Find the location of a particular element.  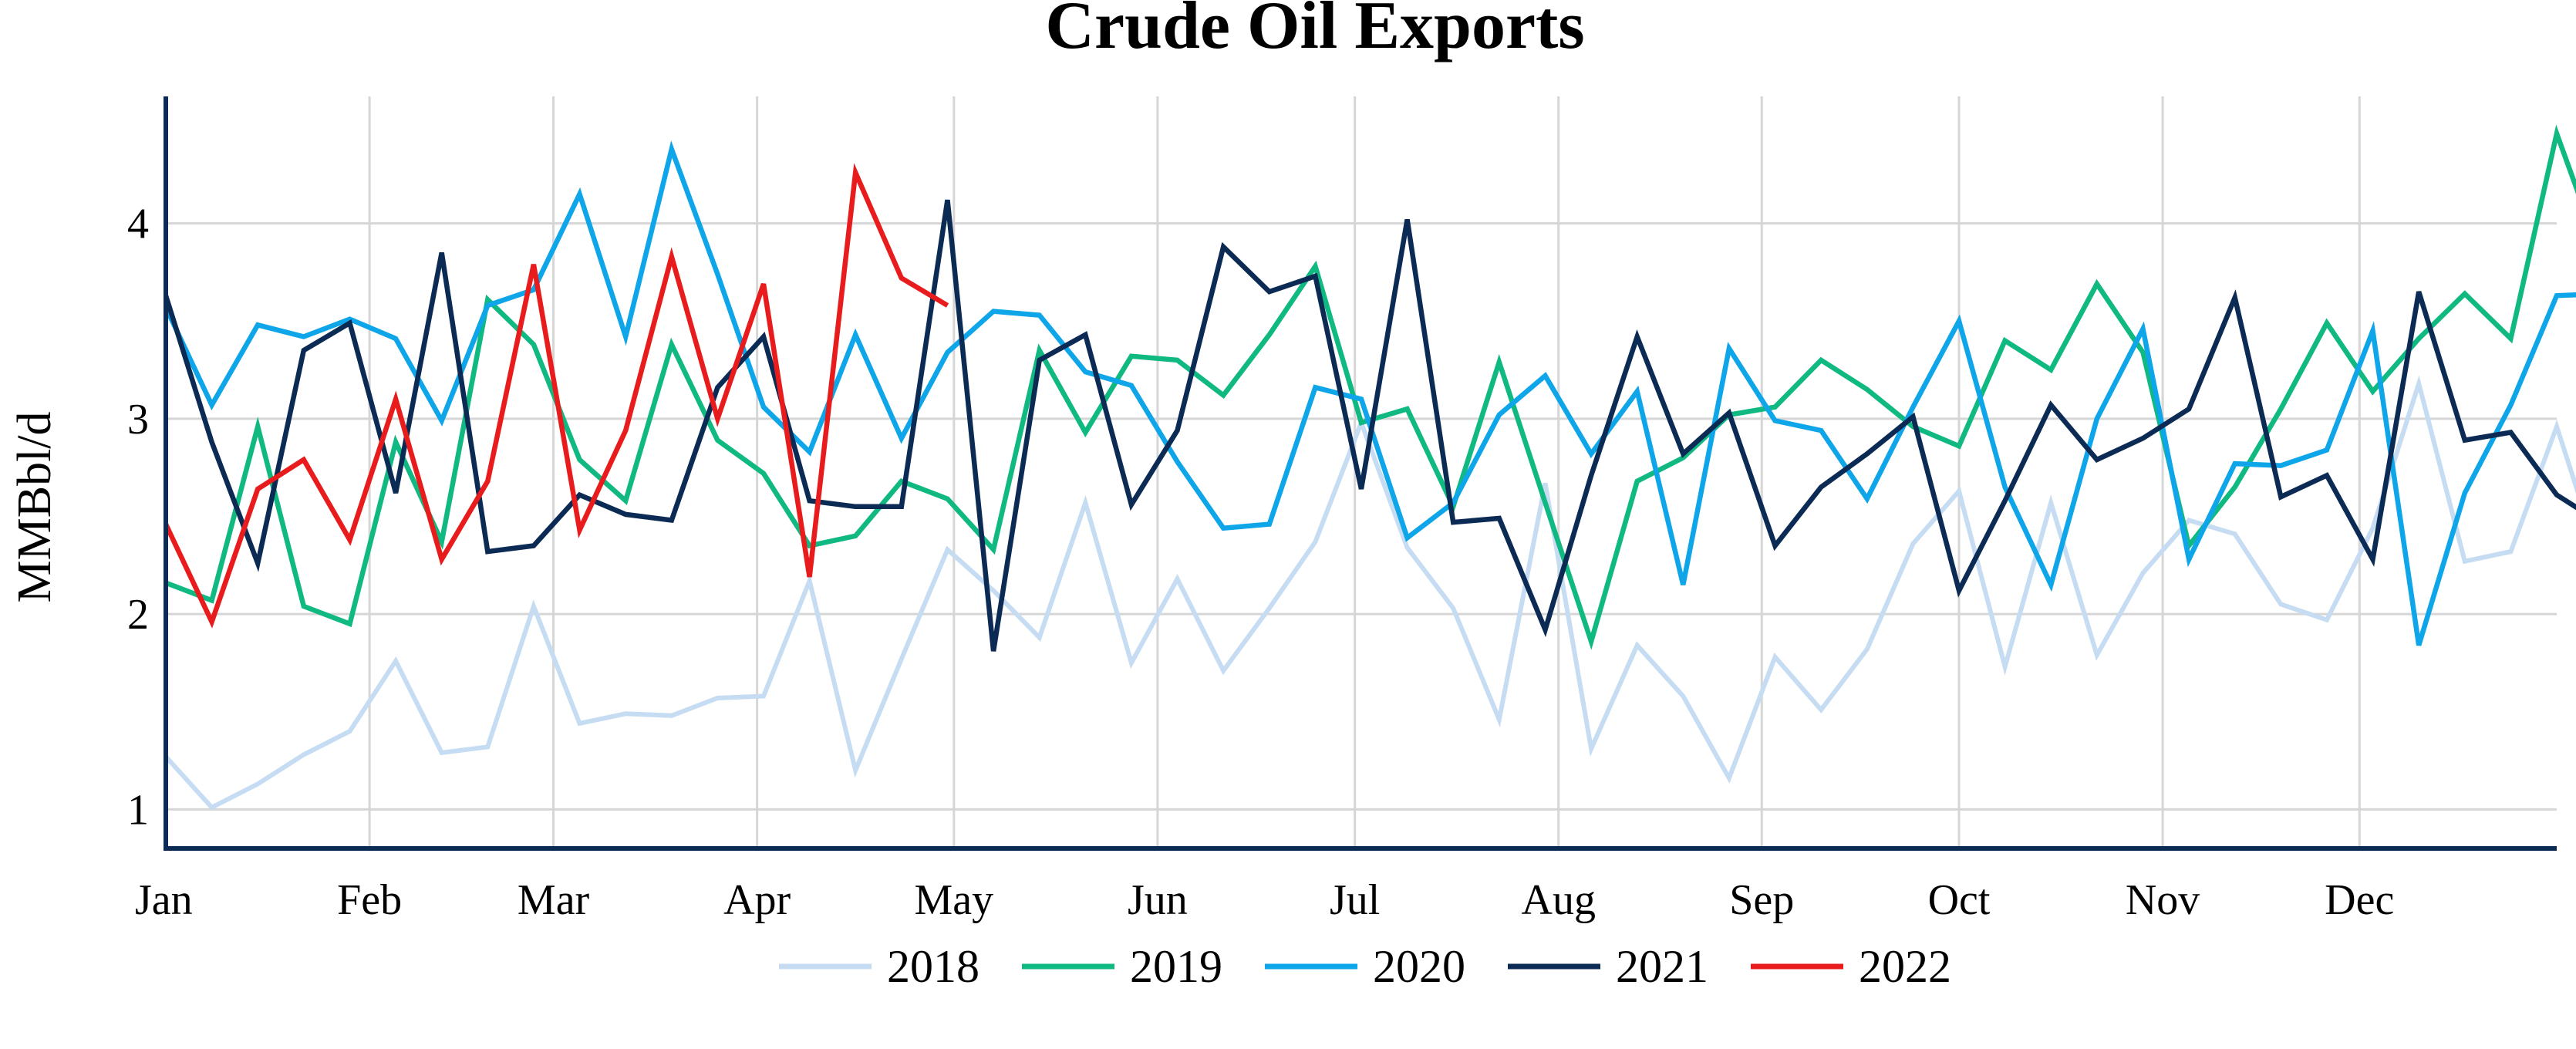

x-tick-label-jul: Jul is located at coordinates (1355, 900).